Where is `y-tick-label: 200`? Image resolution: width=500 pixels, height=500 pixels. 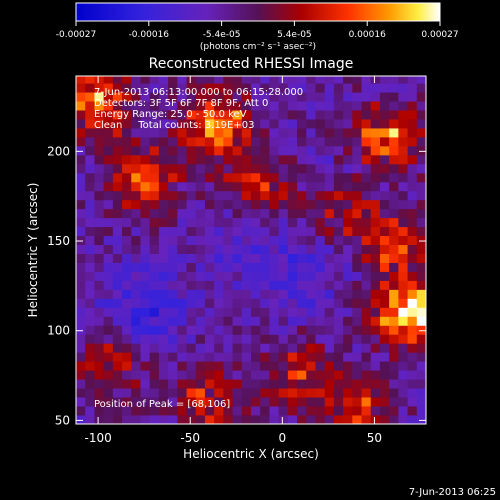
y-tick-label: 200 is located at coordinates (58, 151).